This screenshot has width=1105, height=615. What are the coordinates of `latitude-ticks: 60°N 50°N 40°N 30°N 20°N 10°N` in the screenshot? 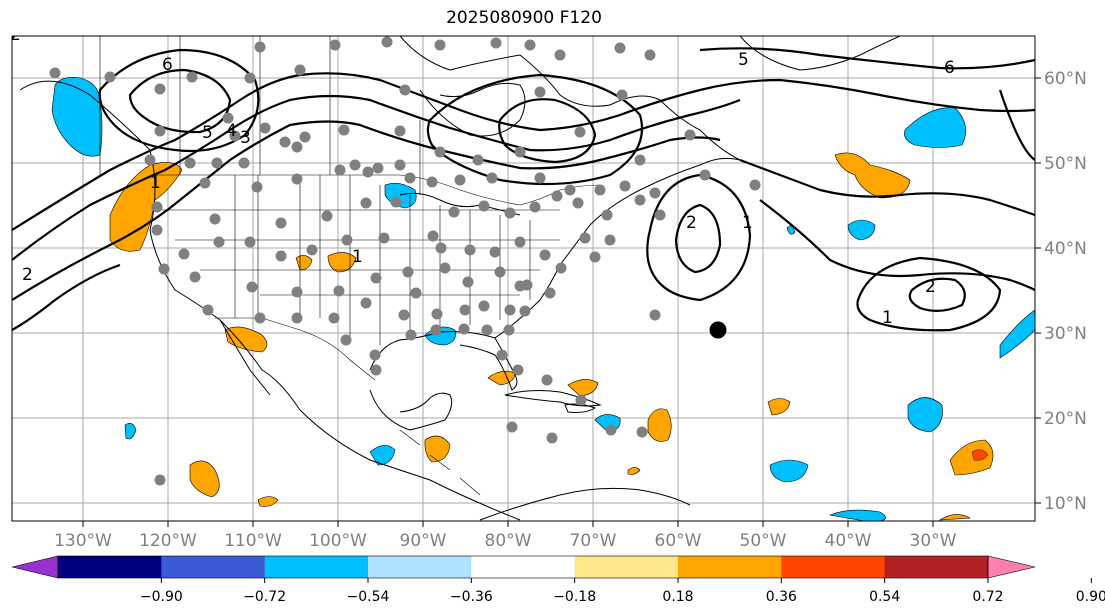 It's located at (1061, 291).